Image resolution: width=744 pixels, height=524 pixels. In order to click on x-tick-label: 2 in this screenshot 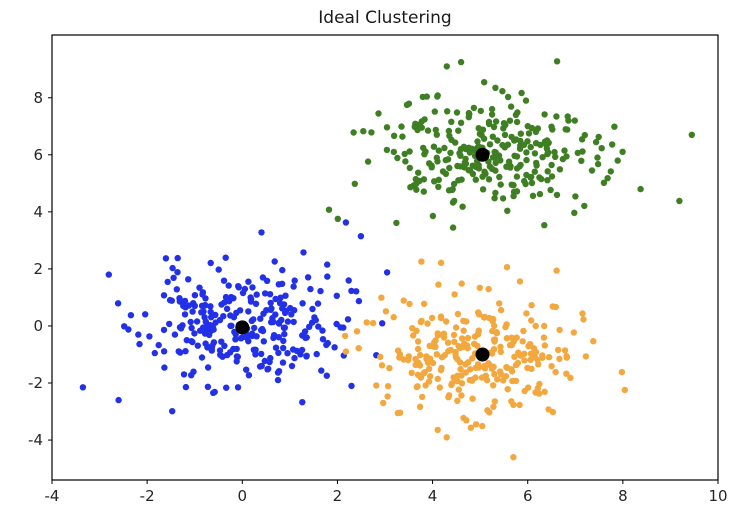, I will do `click(338, 496)`.